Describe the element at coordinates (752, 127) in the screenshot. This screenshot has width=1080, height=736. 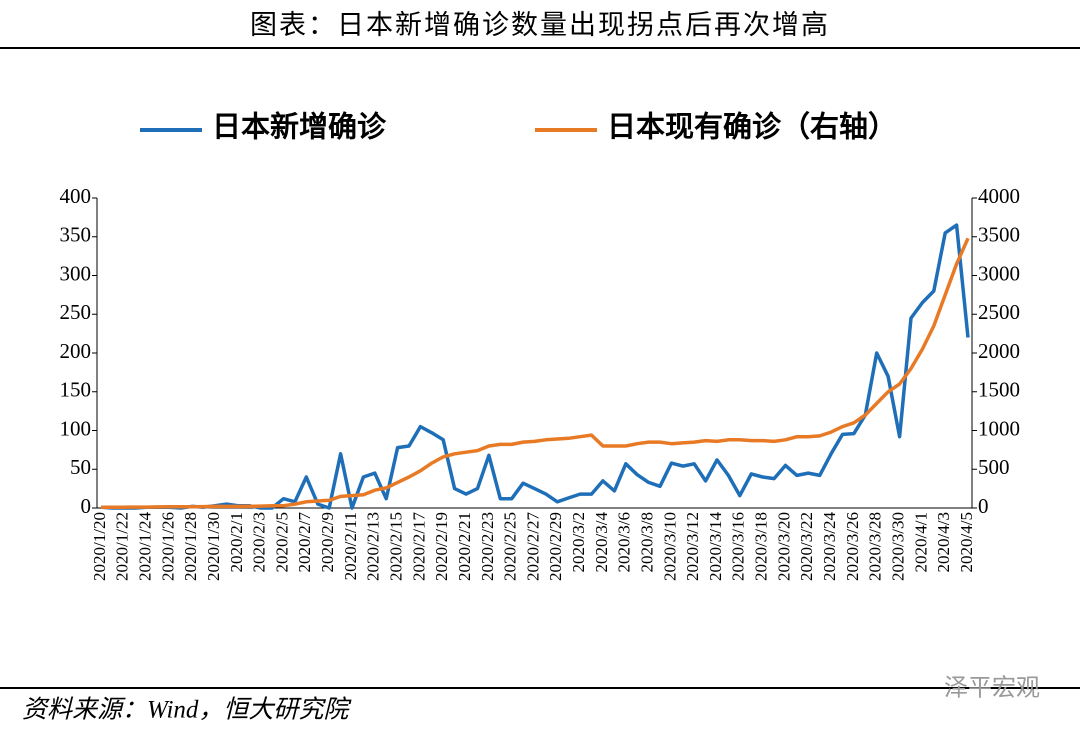
I see `legend-label: 日本现有确诊（右轴）` at that location.